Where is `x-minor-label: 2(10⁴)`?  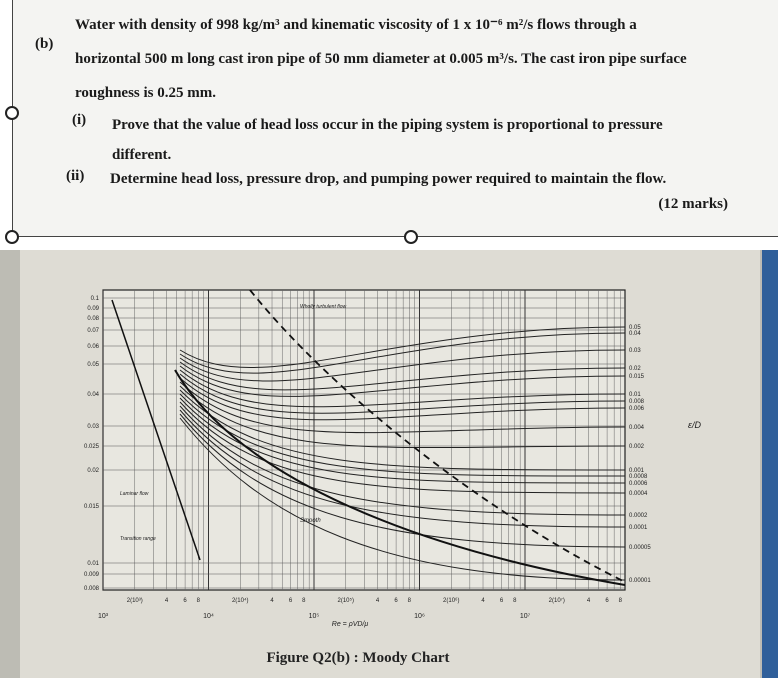
x-minor-label: 2(10⁴) is located at coordinates (240, 600).